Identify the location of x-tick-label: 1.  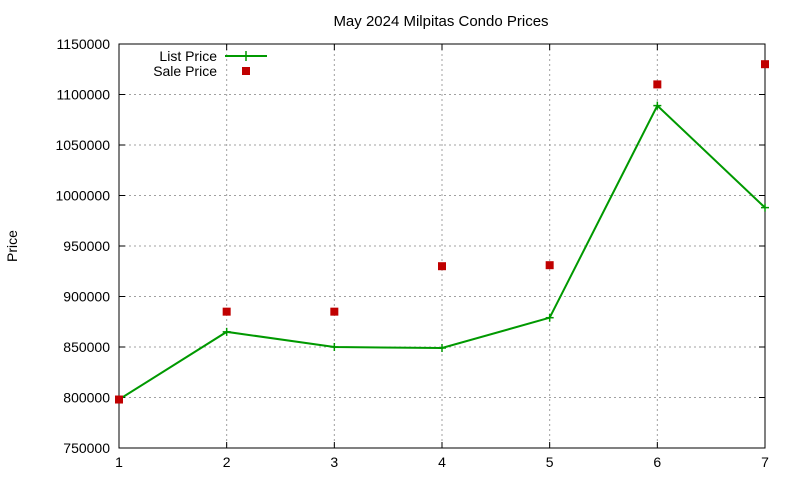
(119, 462).